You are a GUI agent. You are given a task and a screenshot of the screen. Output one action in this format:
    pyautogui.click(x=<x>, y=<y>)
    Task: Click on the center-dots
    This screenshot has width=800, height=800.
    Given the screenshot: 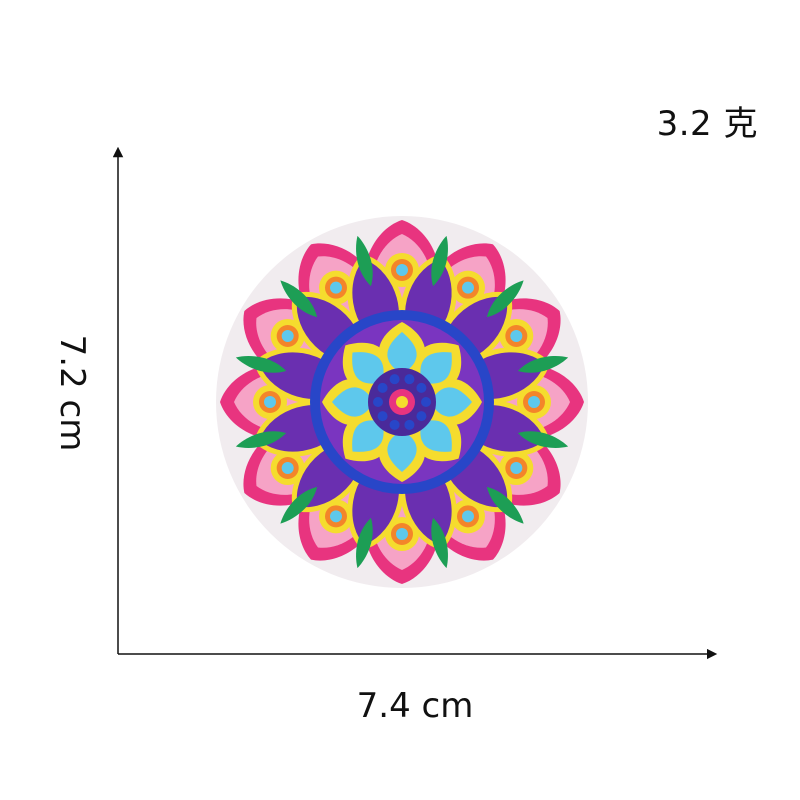 What is the action you would take?
    pyautogui.click(x=402, y=402)
    